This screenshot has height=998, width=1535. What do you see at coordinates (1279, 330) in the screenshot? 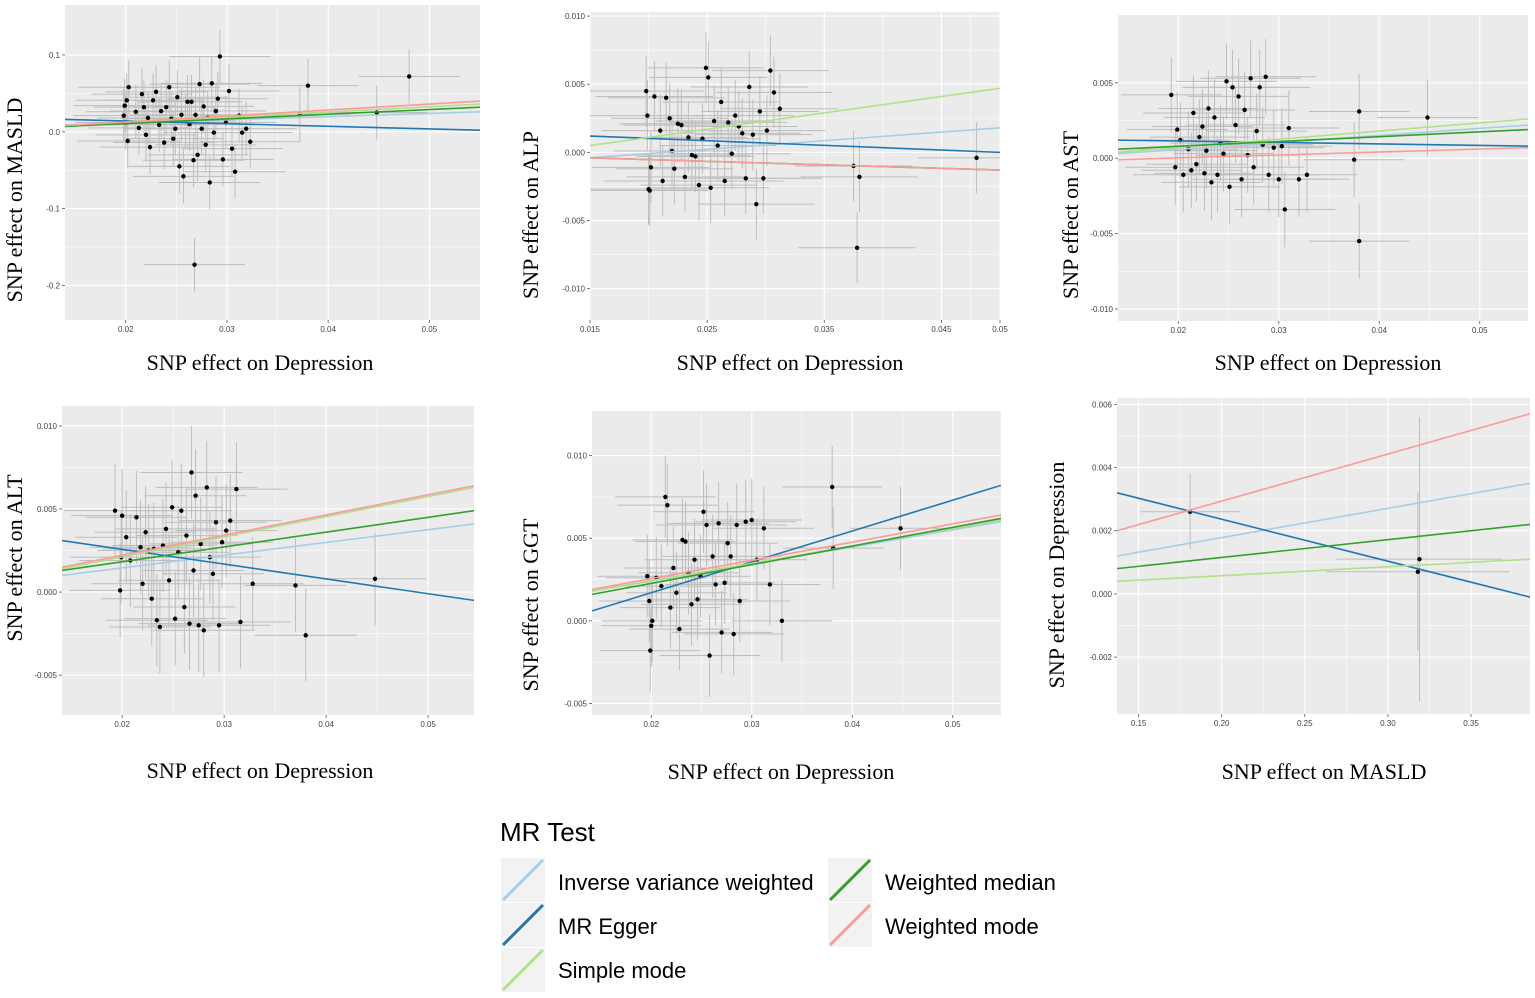
I see `x-tick-label: 0.03` at bounding box center [1279, 330].